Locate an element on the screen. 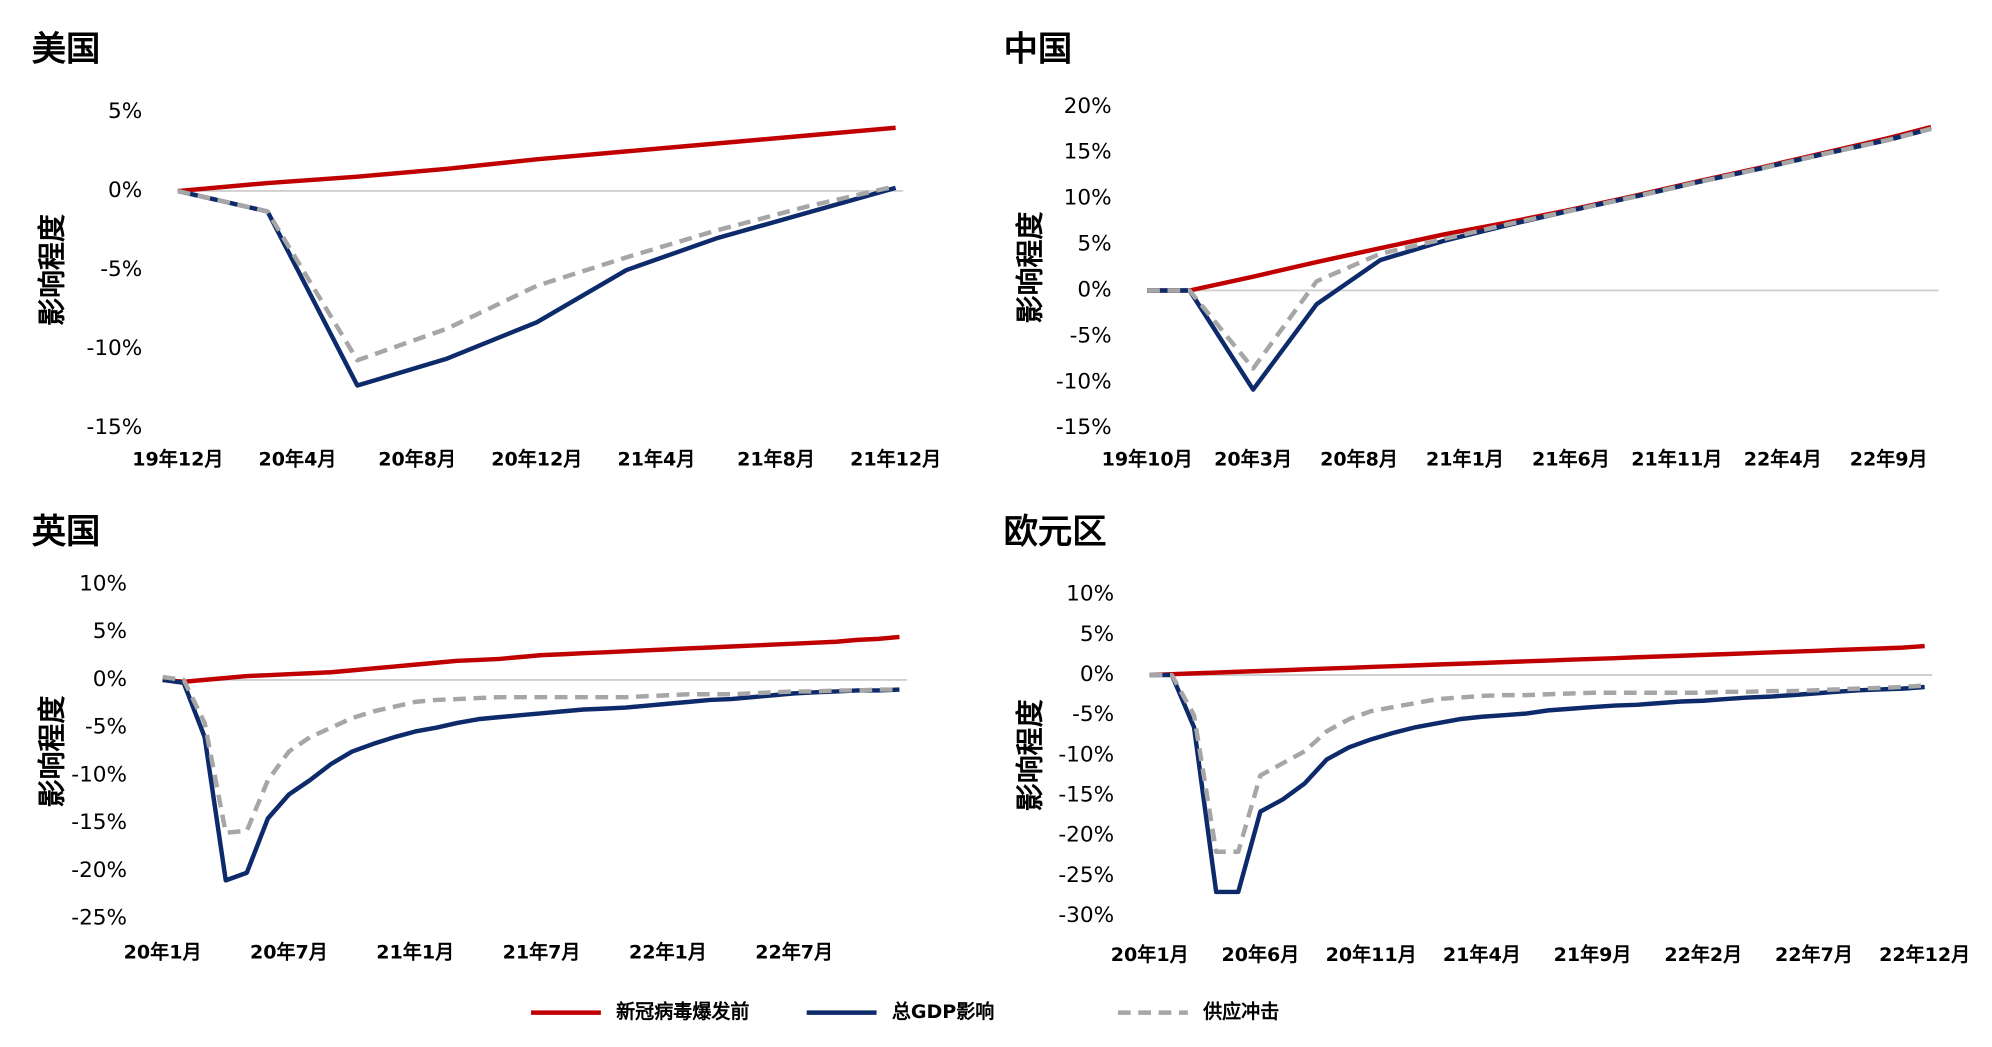  x-tick-label: 22年2月 is located at coordinates (1703, 954).